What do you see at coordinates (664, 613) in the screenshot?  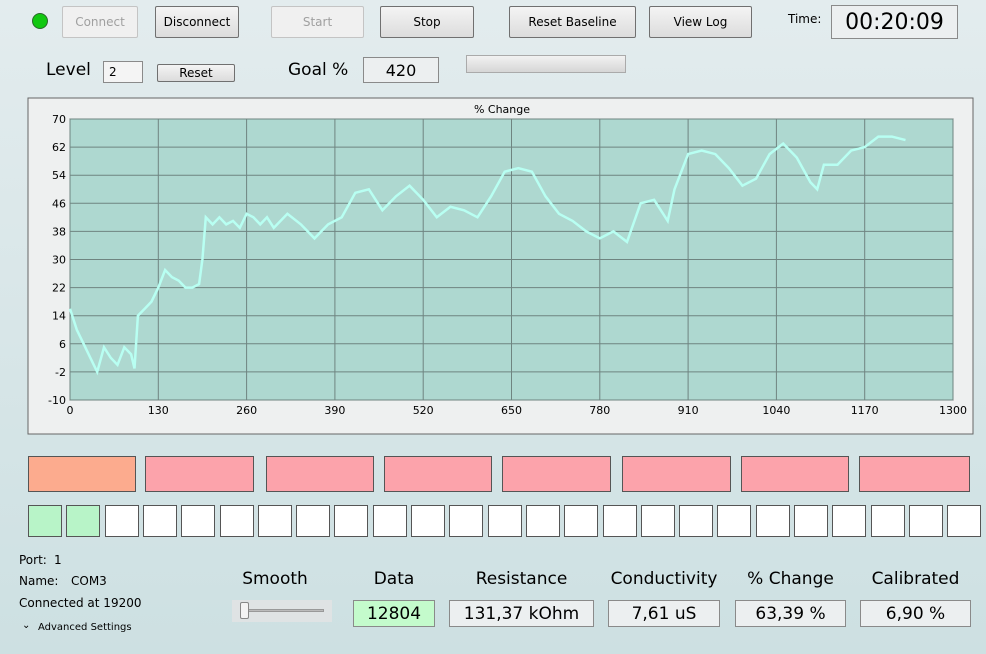 I see `readout-value: 7,61 uS` at bounding box center [664, 613].